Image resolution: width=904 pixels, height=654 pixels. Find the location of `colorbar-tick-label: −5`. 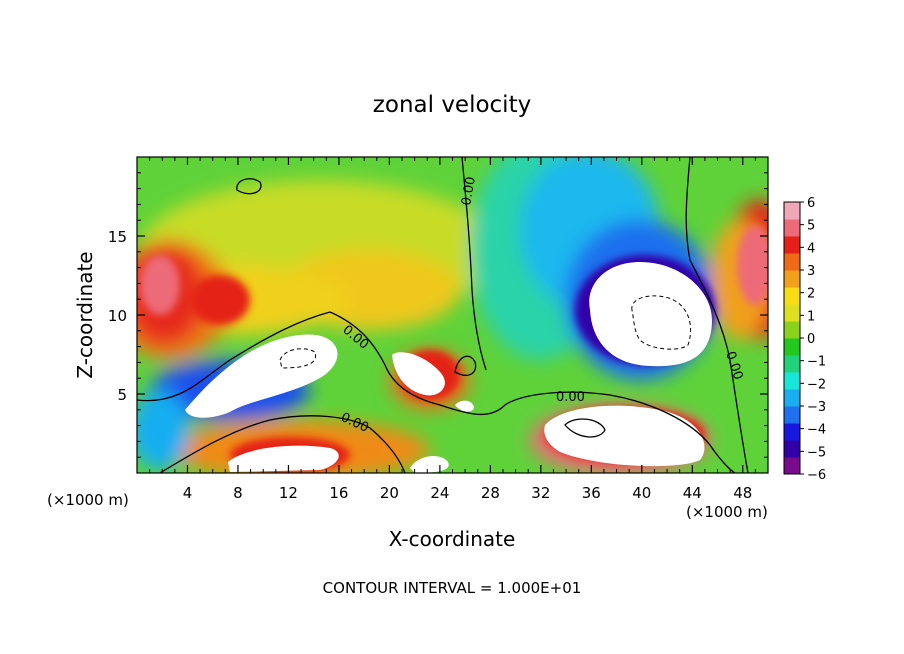

colorbar-tick-label: −5 is located at coordinates (816, 452).